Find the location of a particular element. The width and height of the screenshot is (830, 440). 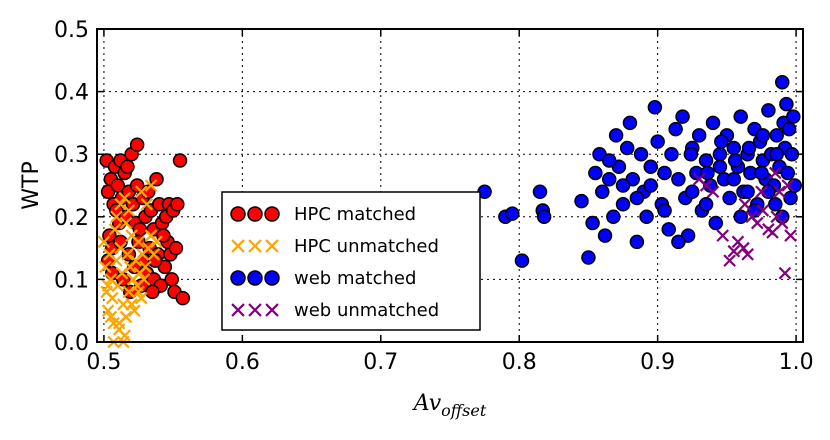

legend-entry: HPC matched is located at coordinates (323, 214).